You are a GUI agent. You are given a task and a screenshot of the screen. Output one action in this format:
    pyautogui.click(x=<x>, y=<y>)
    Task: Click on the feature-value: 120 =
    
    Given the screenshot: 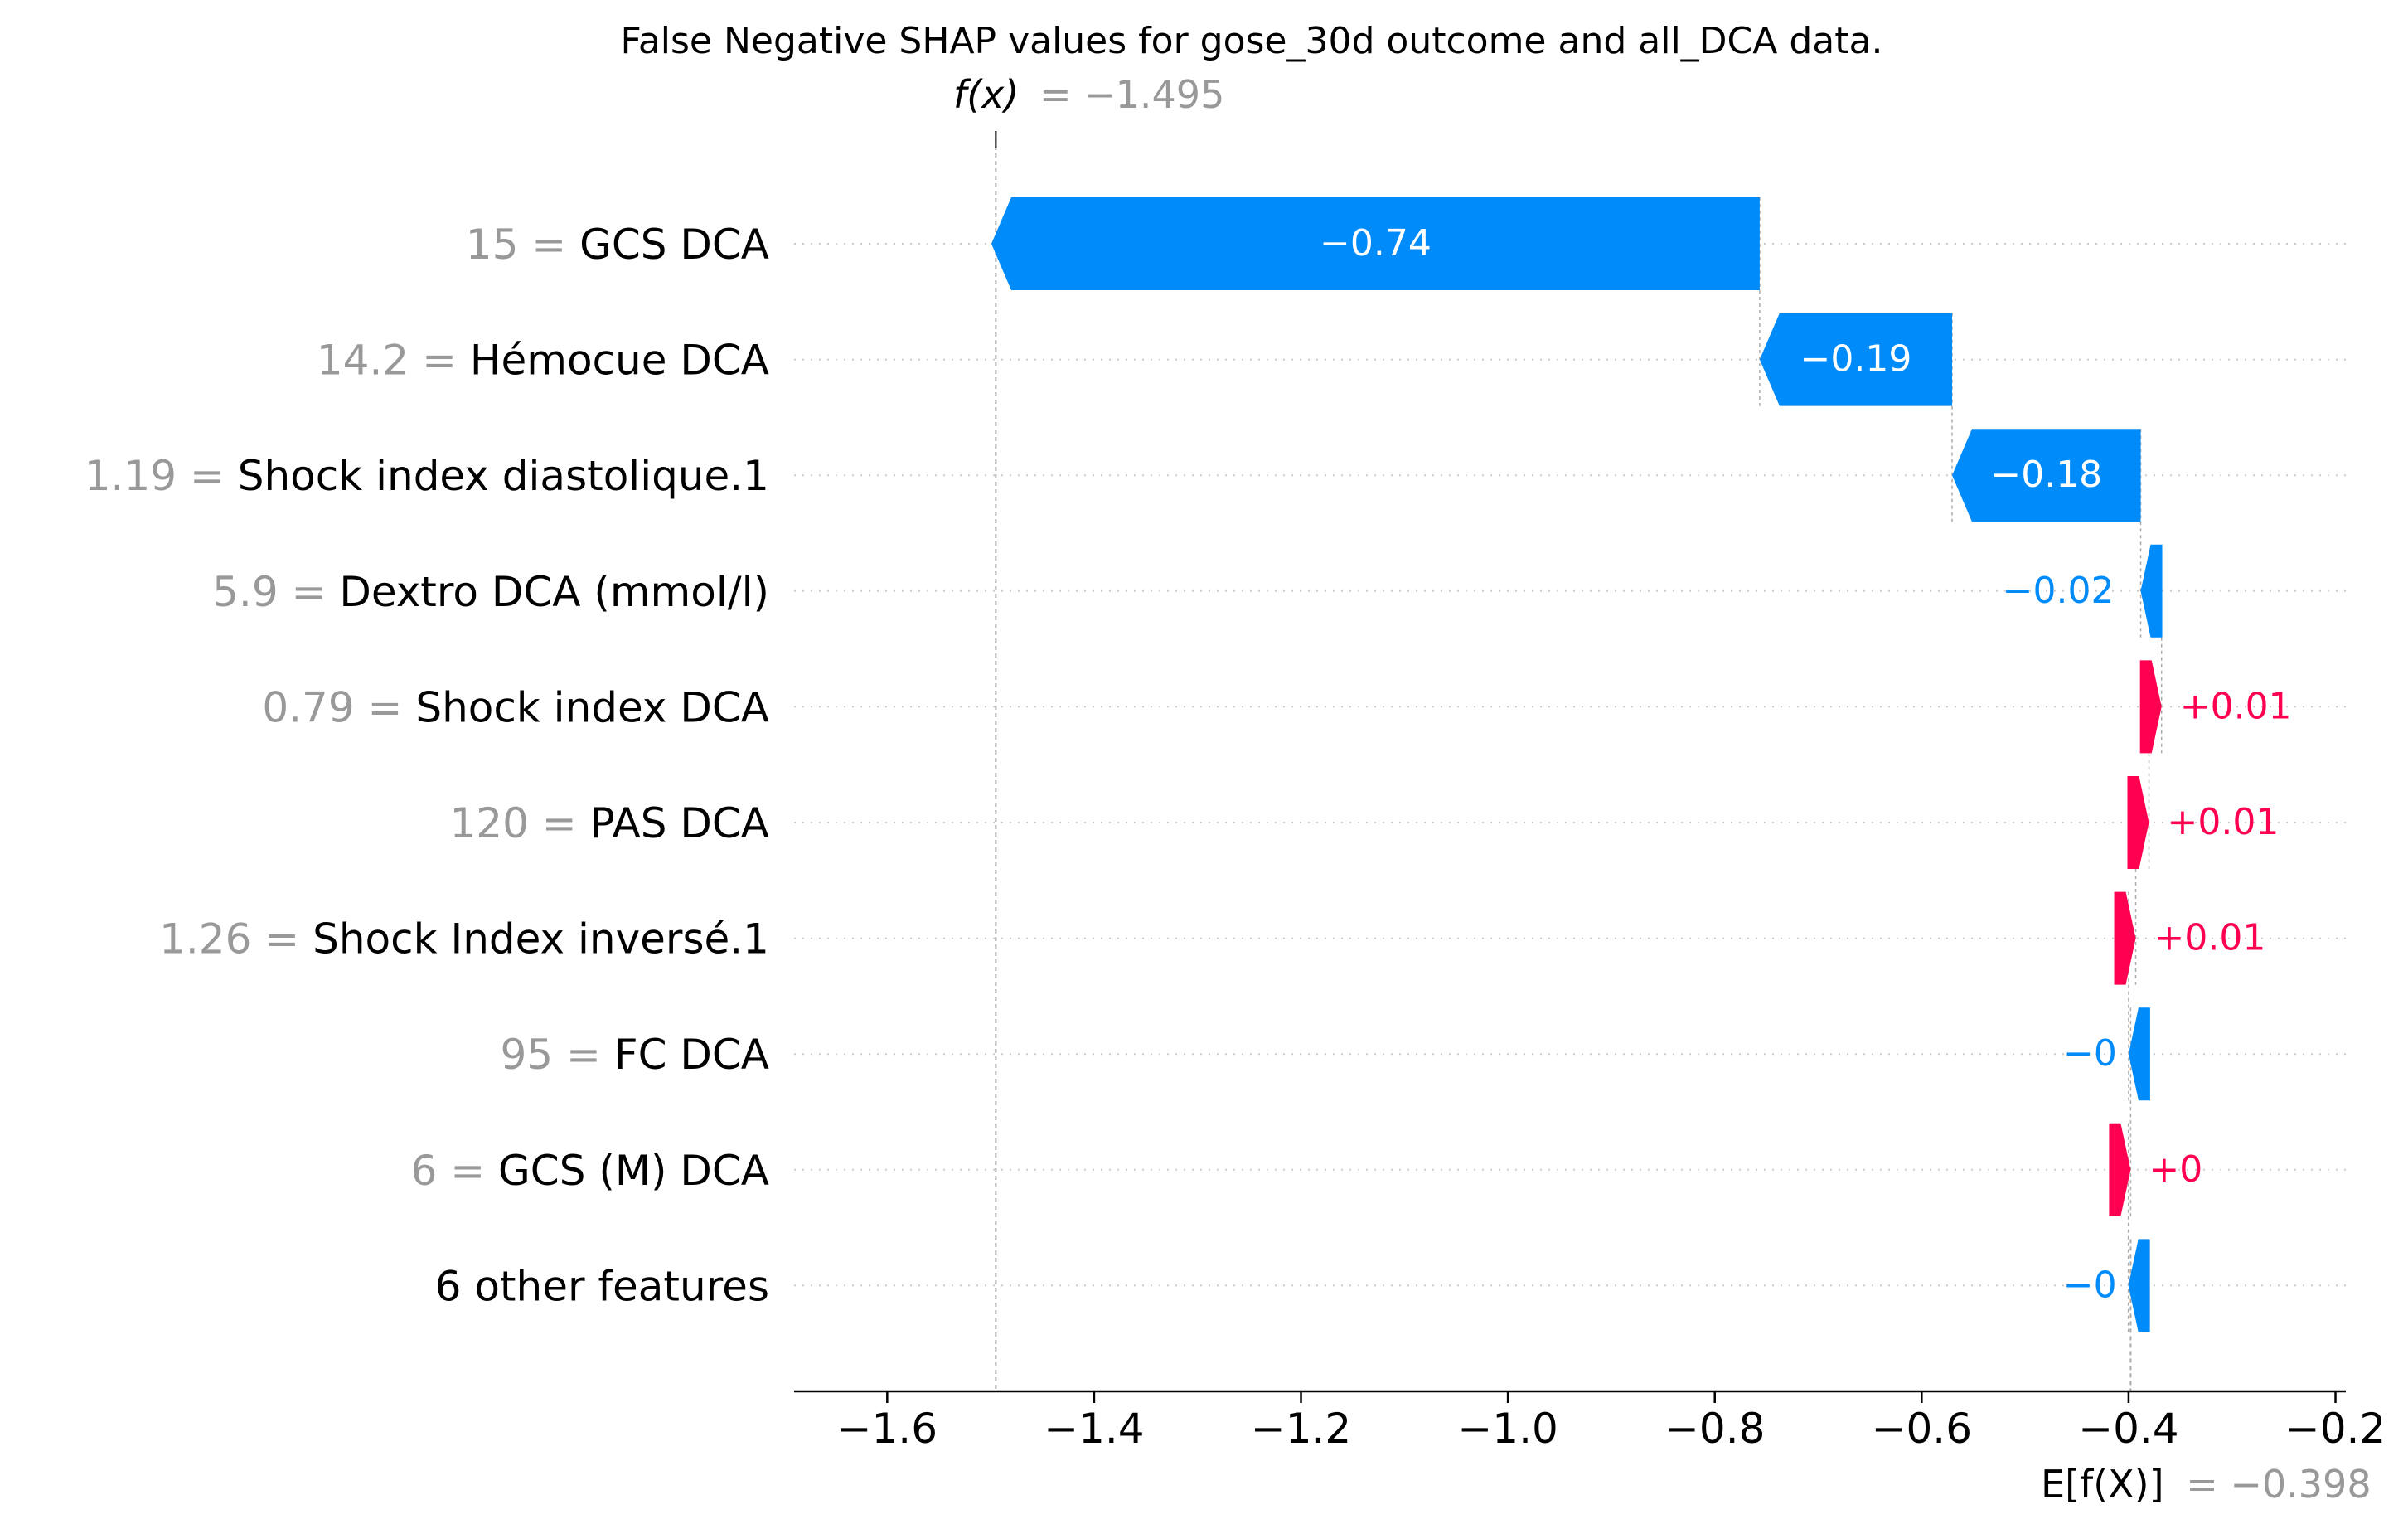 What is the action you would take?
    pyautogui.click(x=519, y=823)
    